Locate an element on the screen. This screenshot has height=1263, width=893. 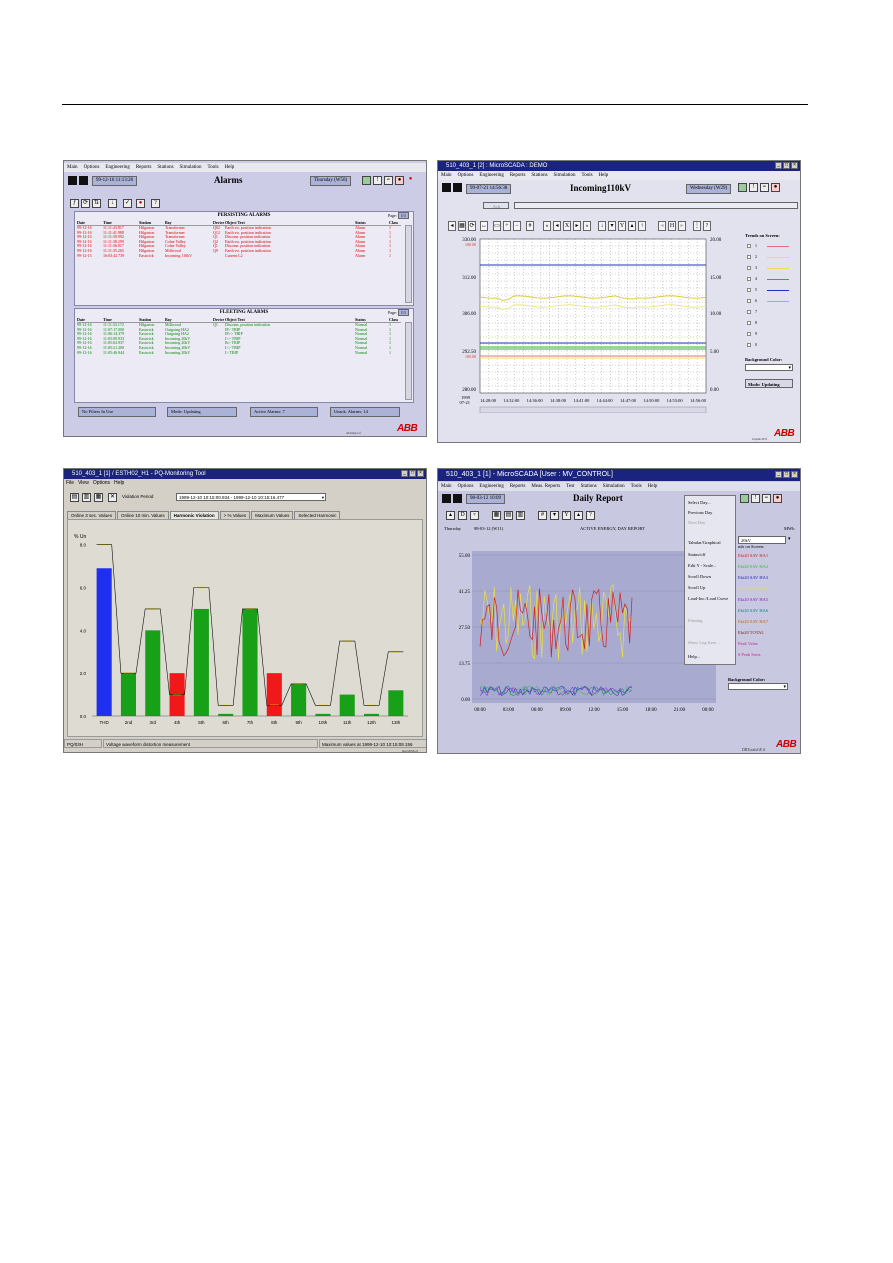
filter-icon: ƒ is located at coordinates (74, 203).